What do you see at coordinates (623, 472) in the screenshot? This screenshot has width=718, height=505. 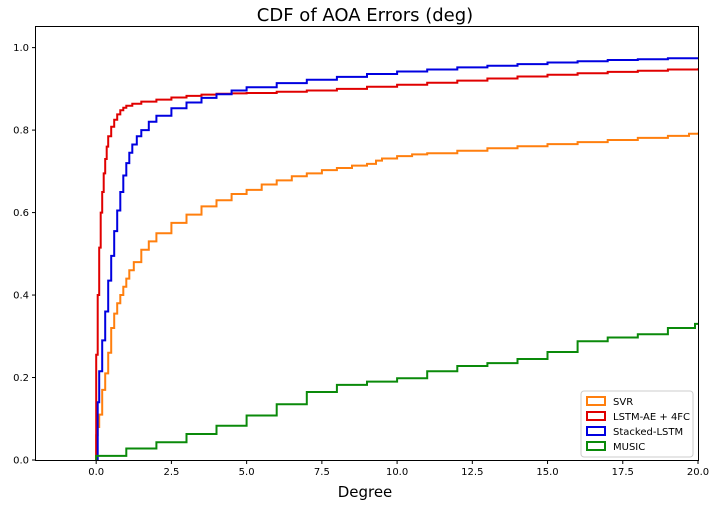 I see `x-tick-label: 17.5` at bounding box center [623, 472].